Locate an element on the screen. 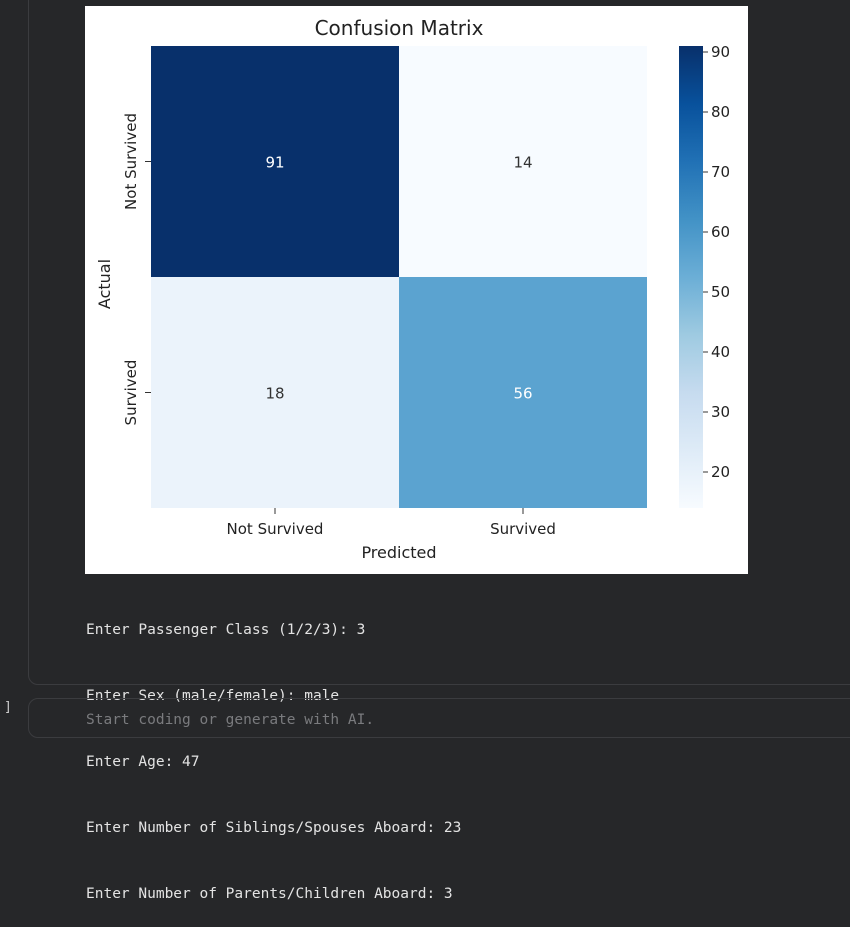 Image resolution: width=850 pixels, height=927 pixels. execution-bracket: ] is located at coordinates (8, 707).